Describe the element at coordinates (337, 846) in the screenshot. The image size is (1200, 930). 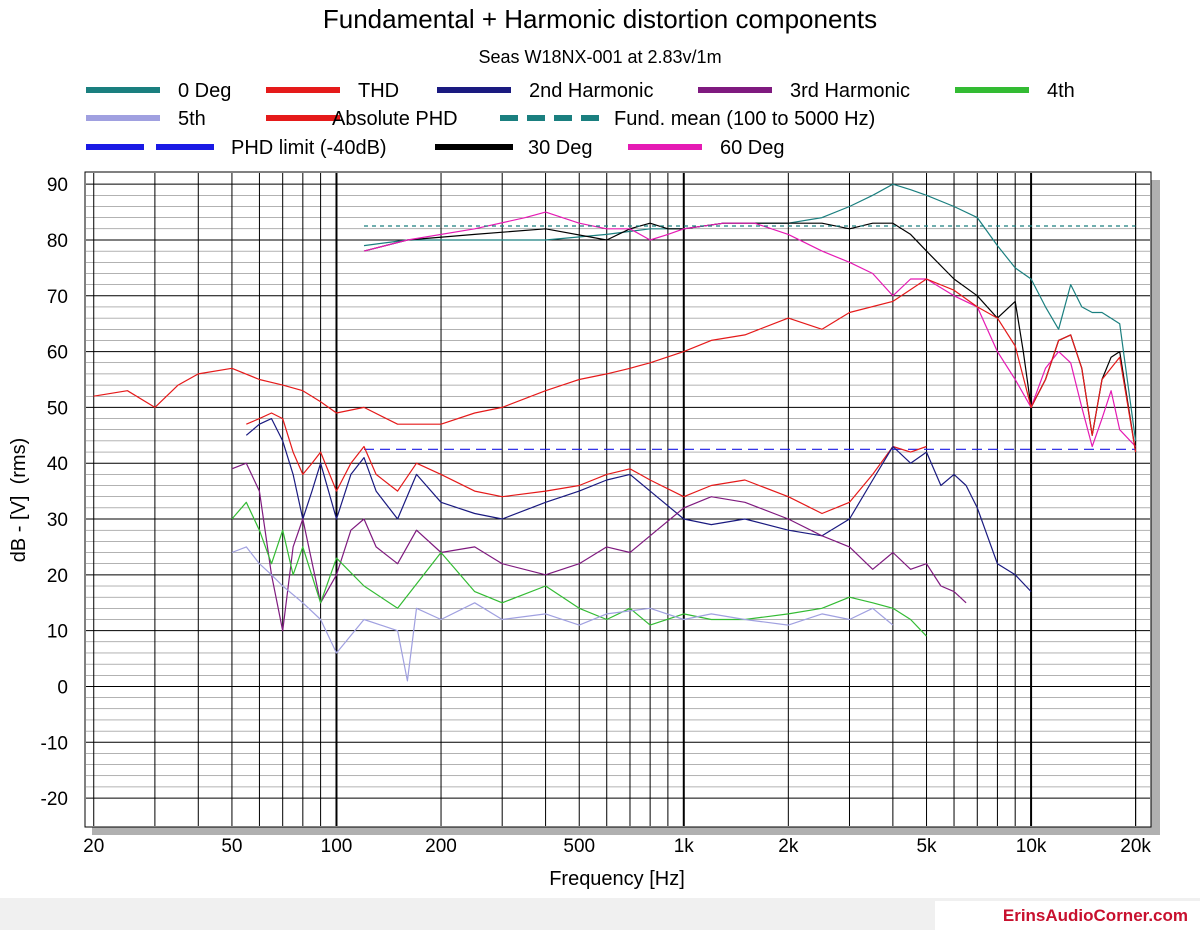
I see `x-tick-label: 100` at that location.